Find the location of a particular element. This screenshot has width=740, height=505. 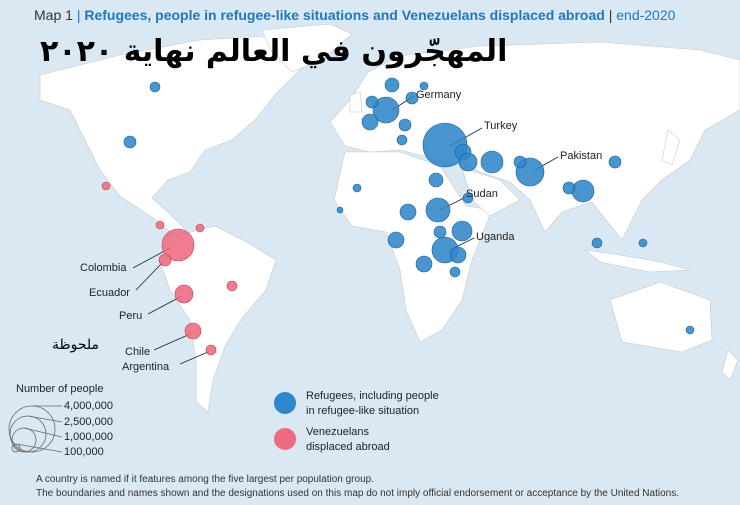

bubble-senegal is located at coordinates (340, 210).